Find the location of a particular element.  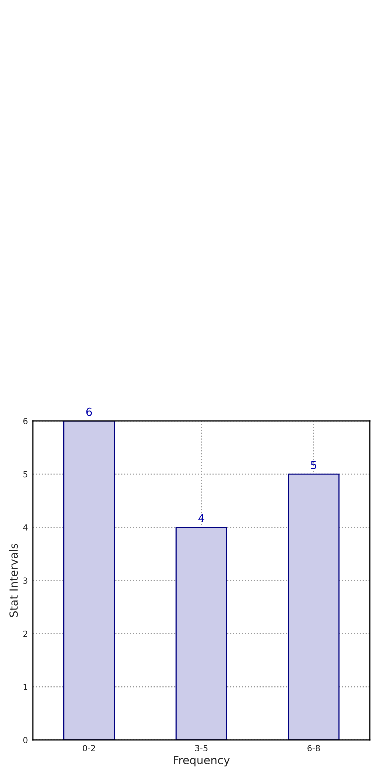

y-tick-label: 3 is located at coordinates (26, 581).